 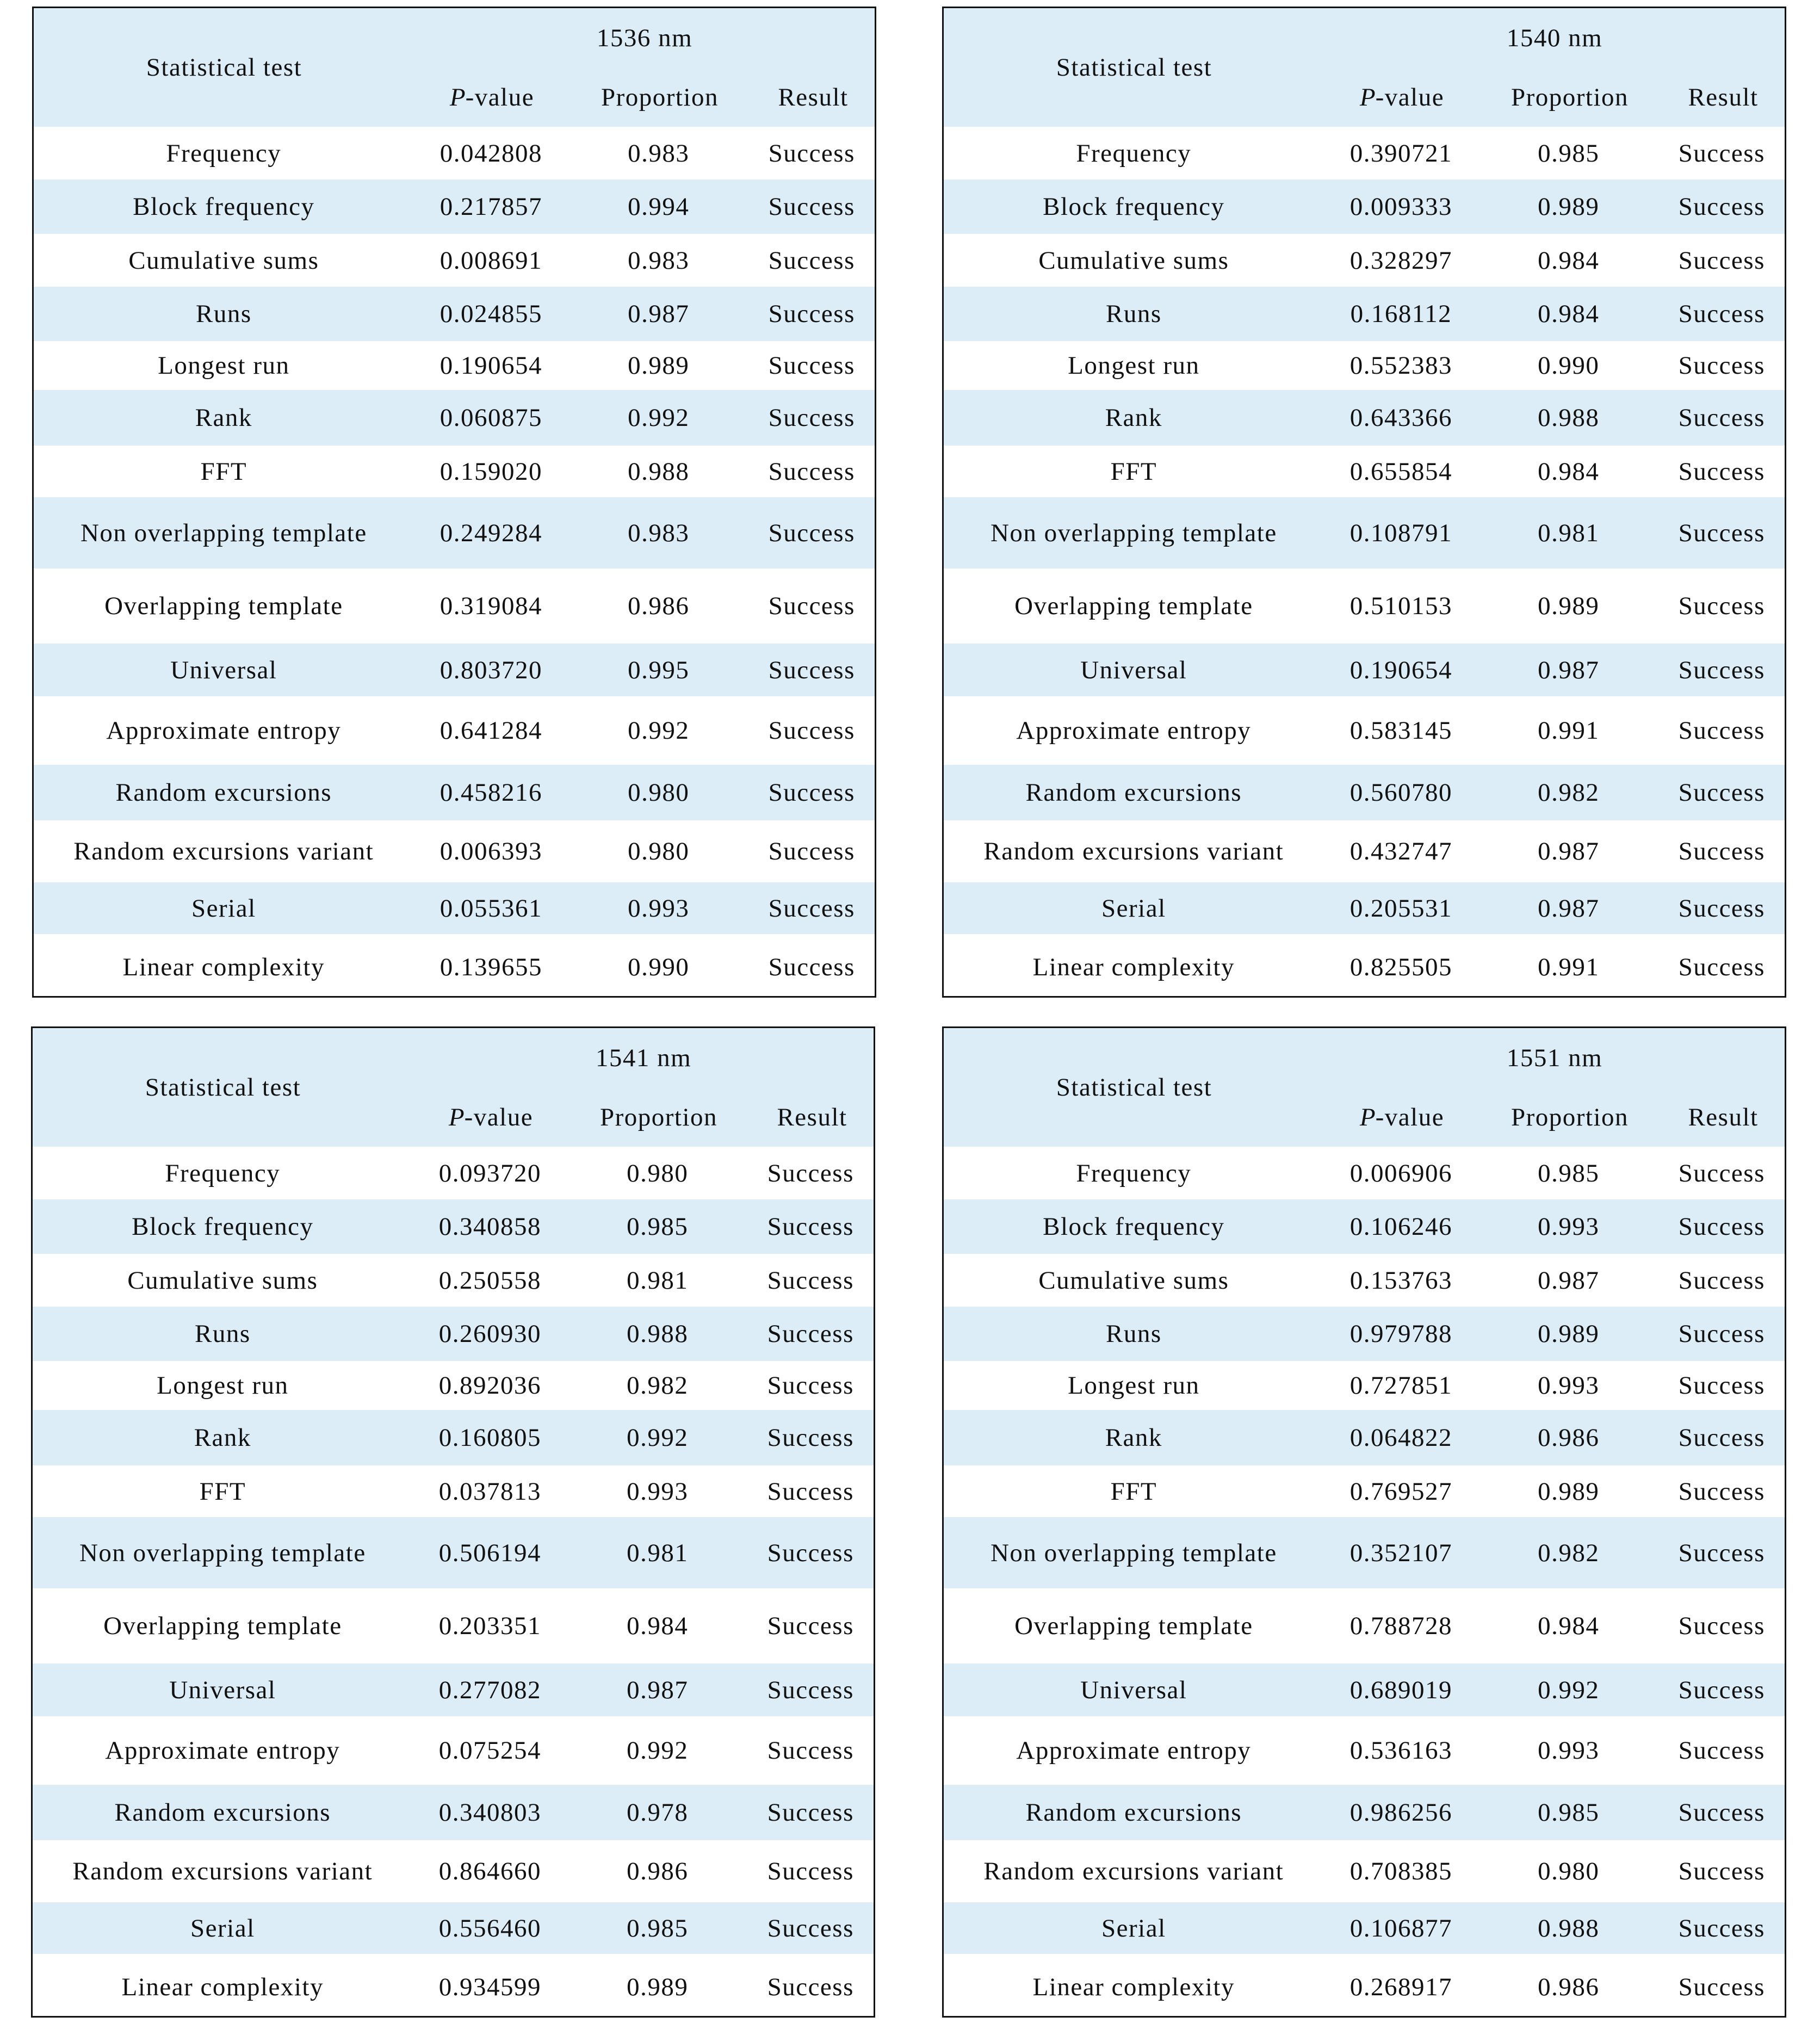 What do you see at coordinates (1364, 153) in the screenshot?
I see `table-row: Frequency 0.390721 0.985 Success` at bounding box center [1364, 153].